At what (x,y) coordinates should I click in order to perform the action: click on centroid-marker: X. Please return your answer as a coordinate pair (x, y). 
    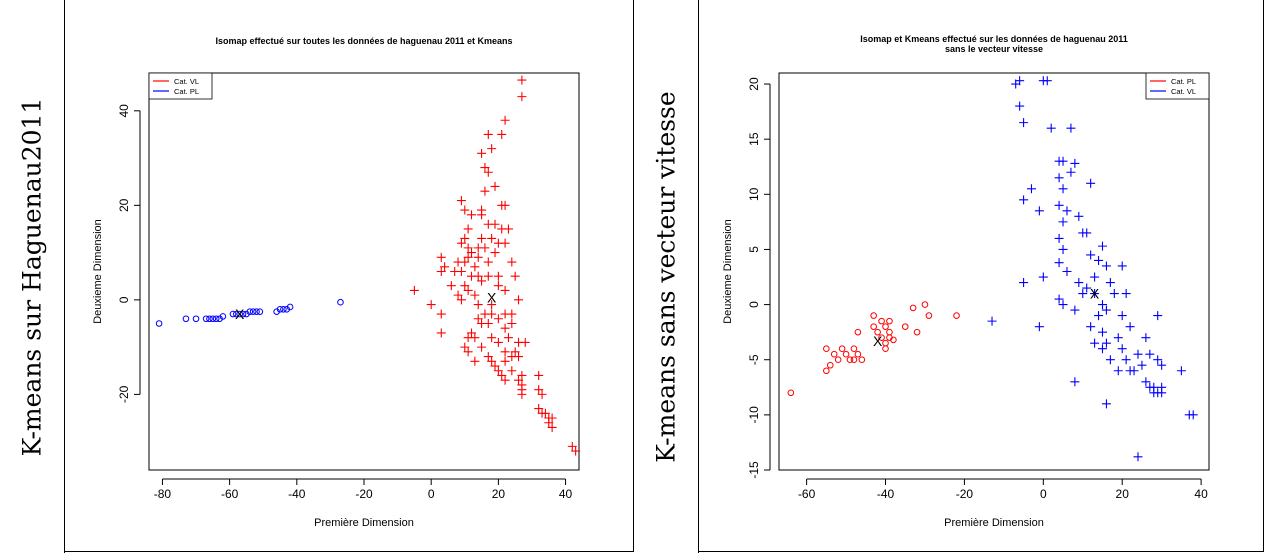
    Looking at the image, I should click on (878, 341).